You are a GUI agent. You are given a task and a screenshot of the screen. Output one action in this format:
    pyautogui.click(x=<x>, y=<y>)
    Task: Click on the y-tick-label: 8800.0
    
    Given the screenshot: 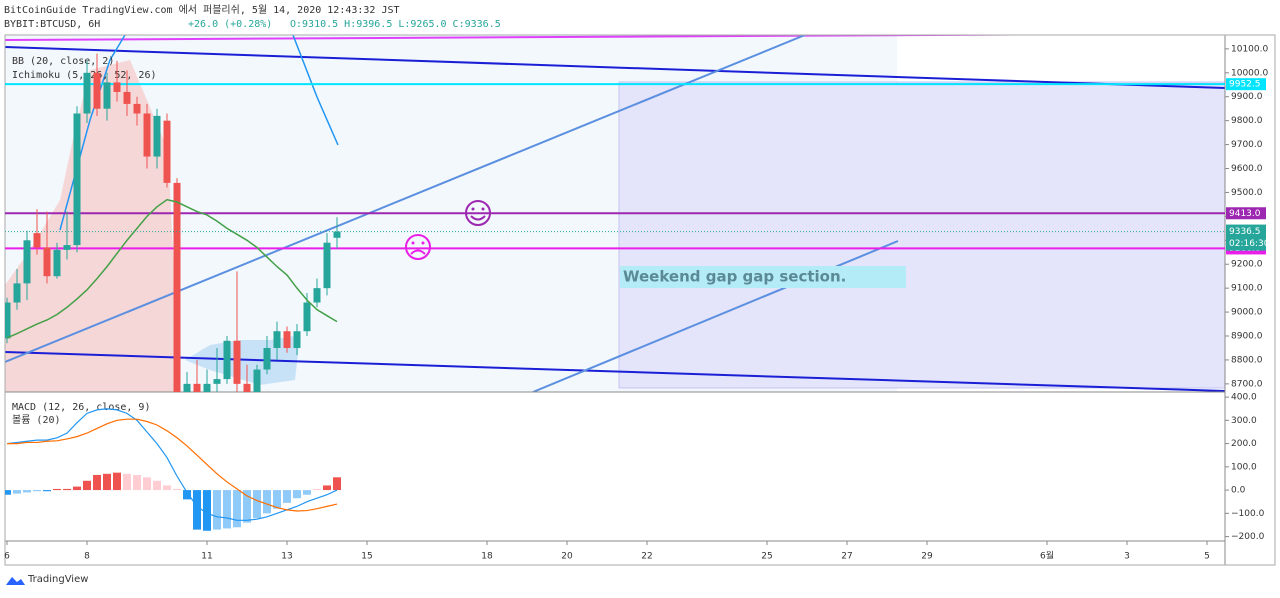 What is the action you would take?
    pyautogui.click(x=1247, y=360)
    